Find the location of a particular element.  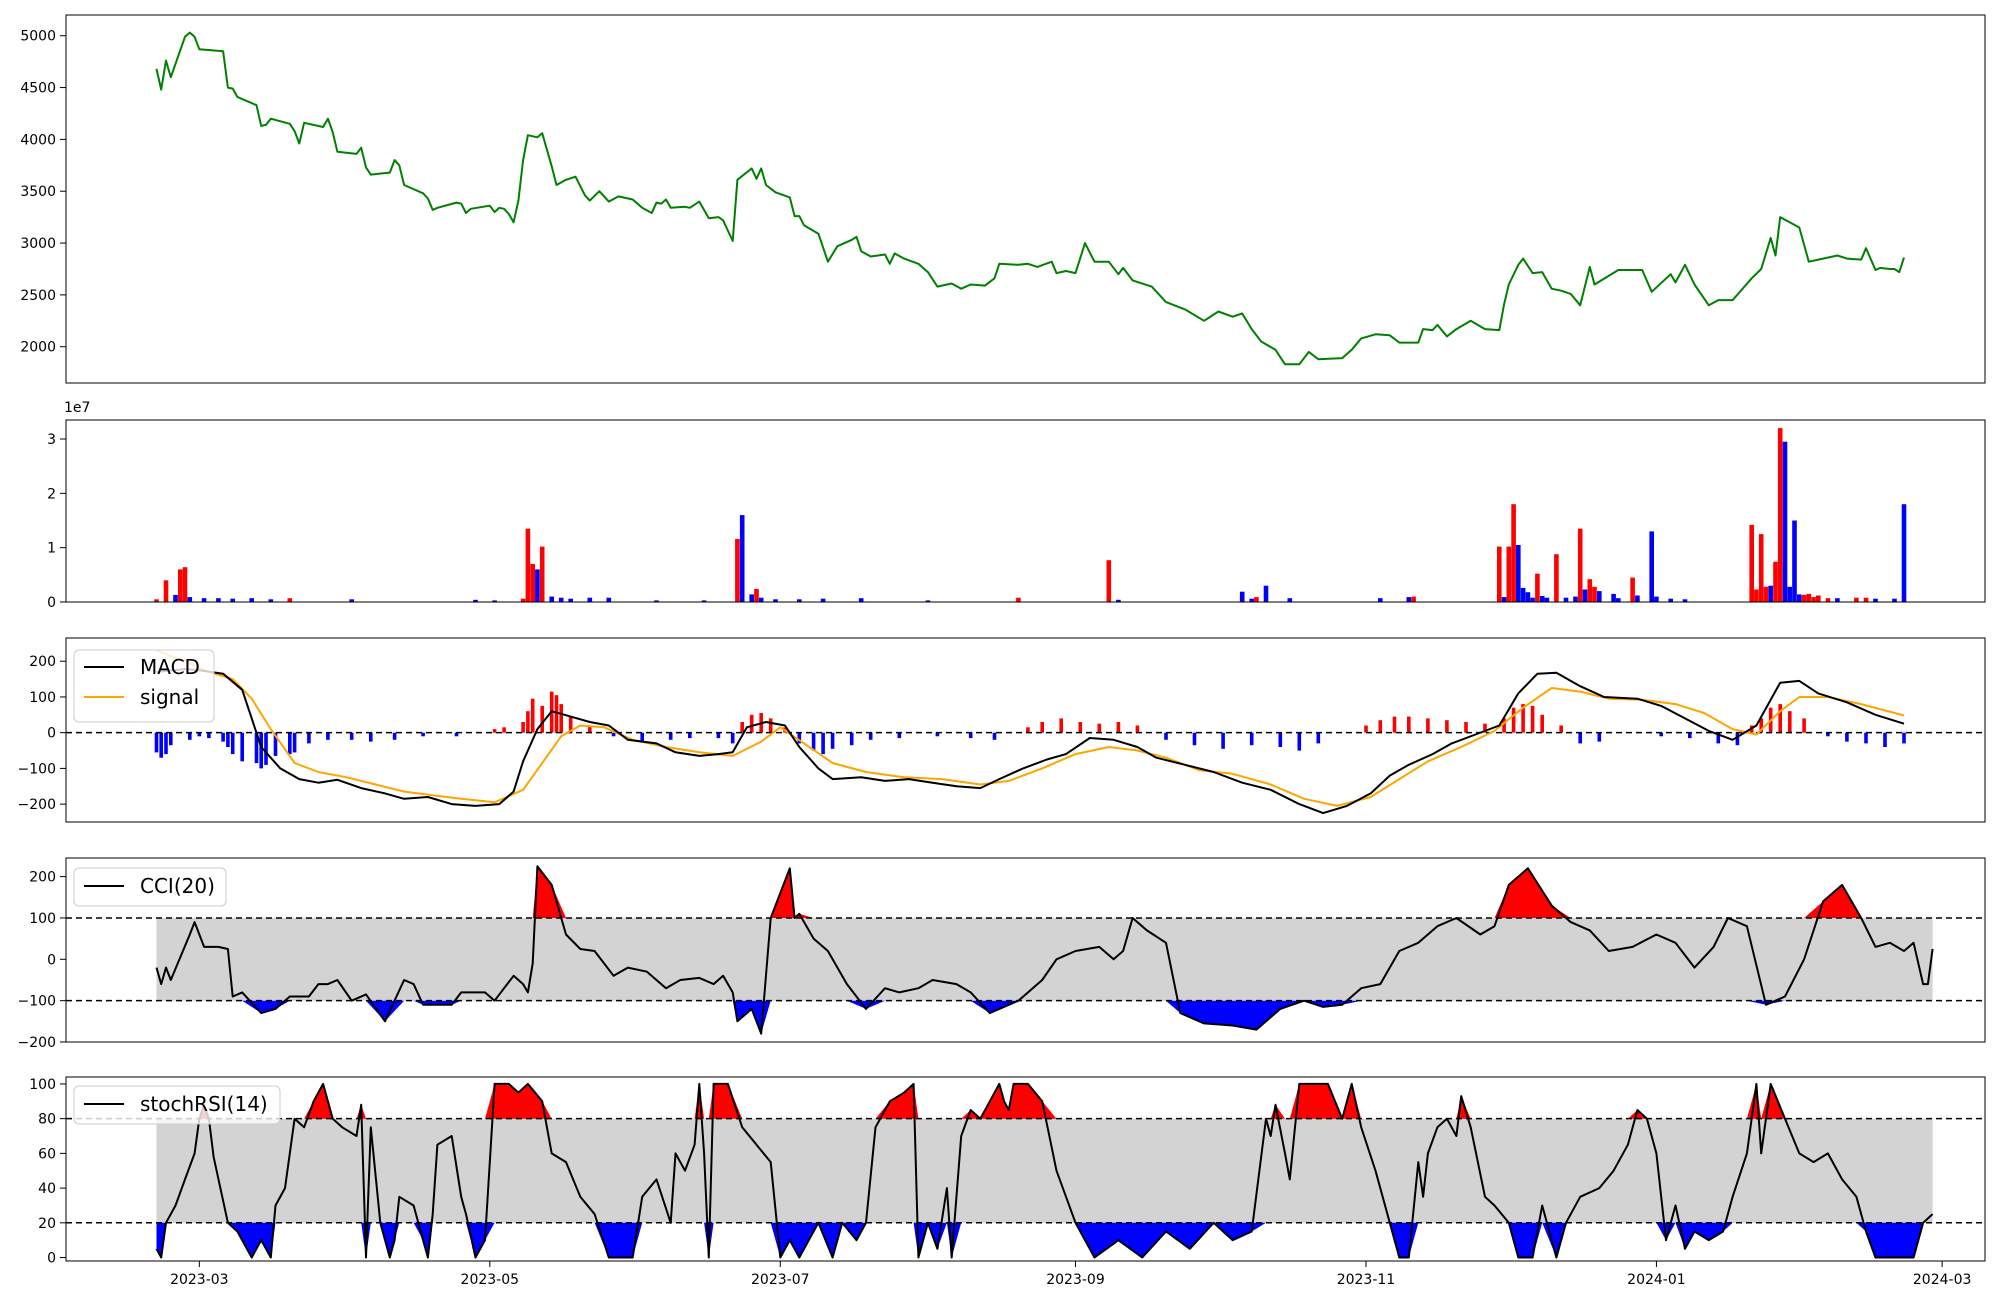

stochrsi-line is located at coordinates (1044, 1170).